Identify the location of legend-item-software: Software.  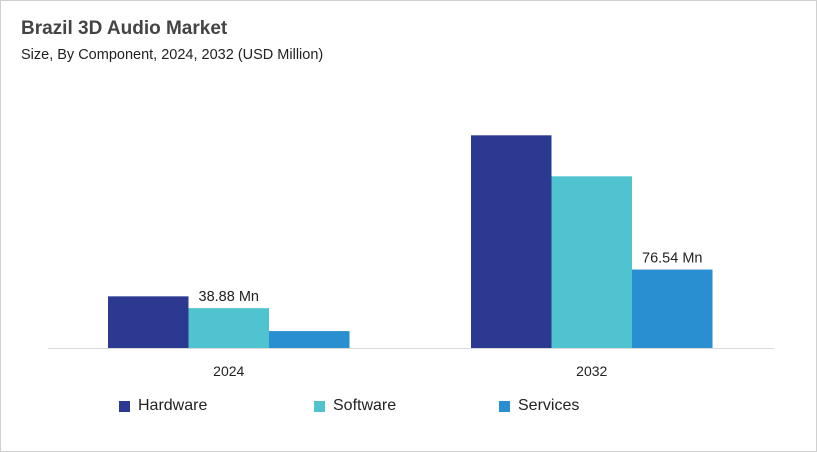
(355, 406).